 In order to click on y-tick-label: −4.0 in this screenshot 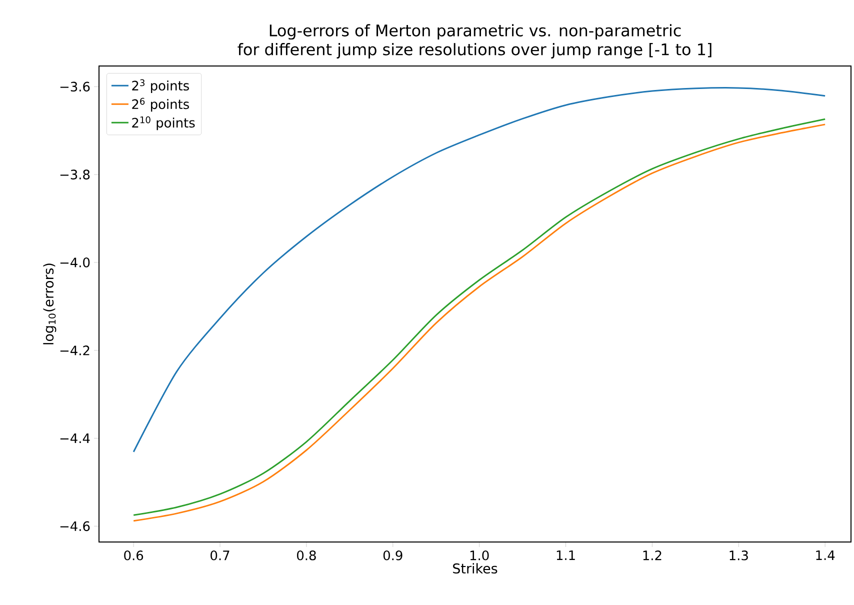, I will do `click(75, 263)`.